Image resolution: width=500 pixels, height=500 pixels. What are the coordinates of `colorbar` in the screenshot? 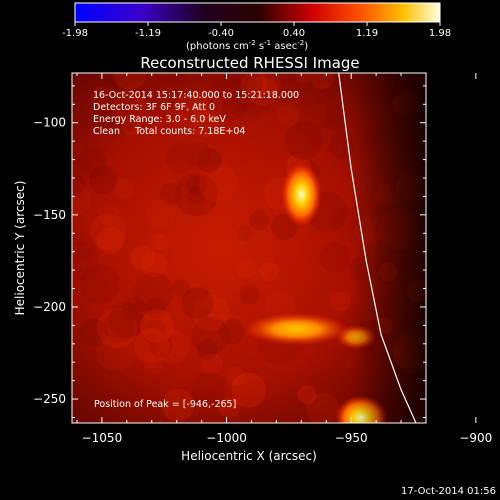 It's located at (257, 12).